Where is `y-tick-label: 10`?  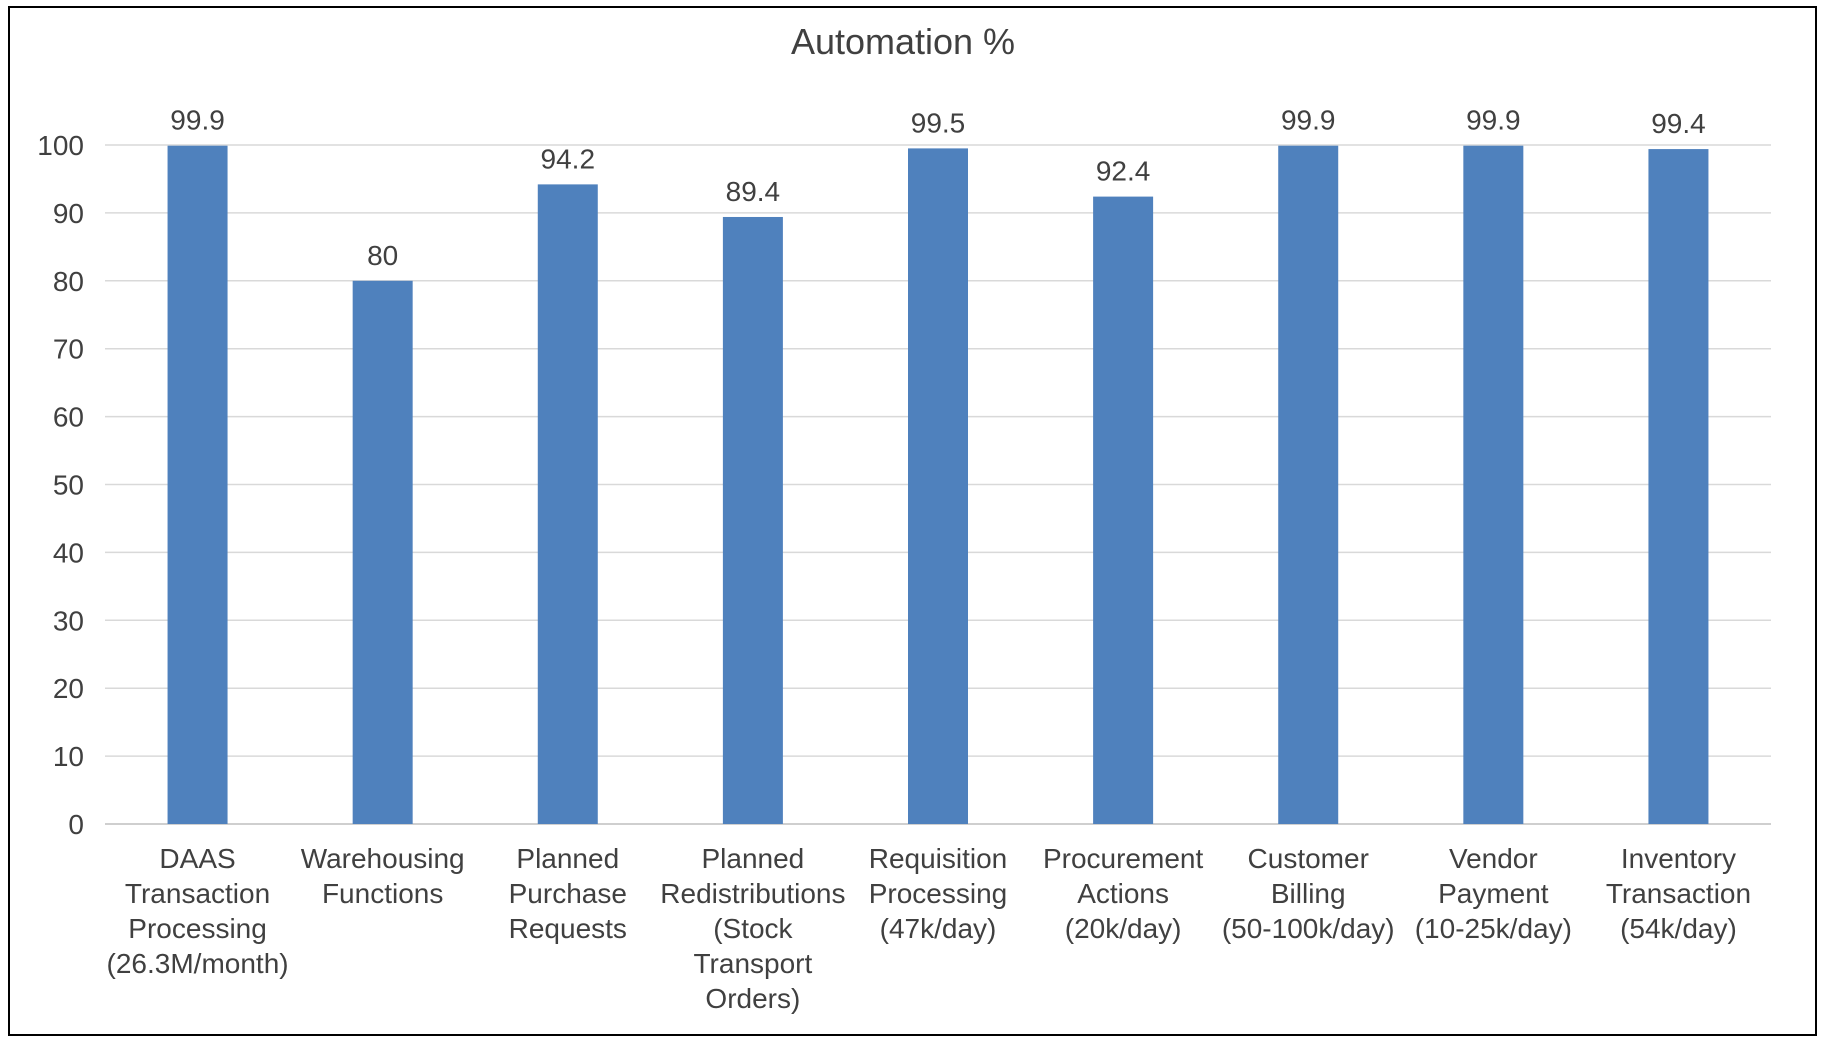
y-tick-label: 10 is located at coordinates (68, 756).